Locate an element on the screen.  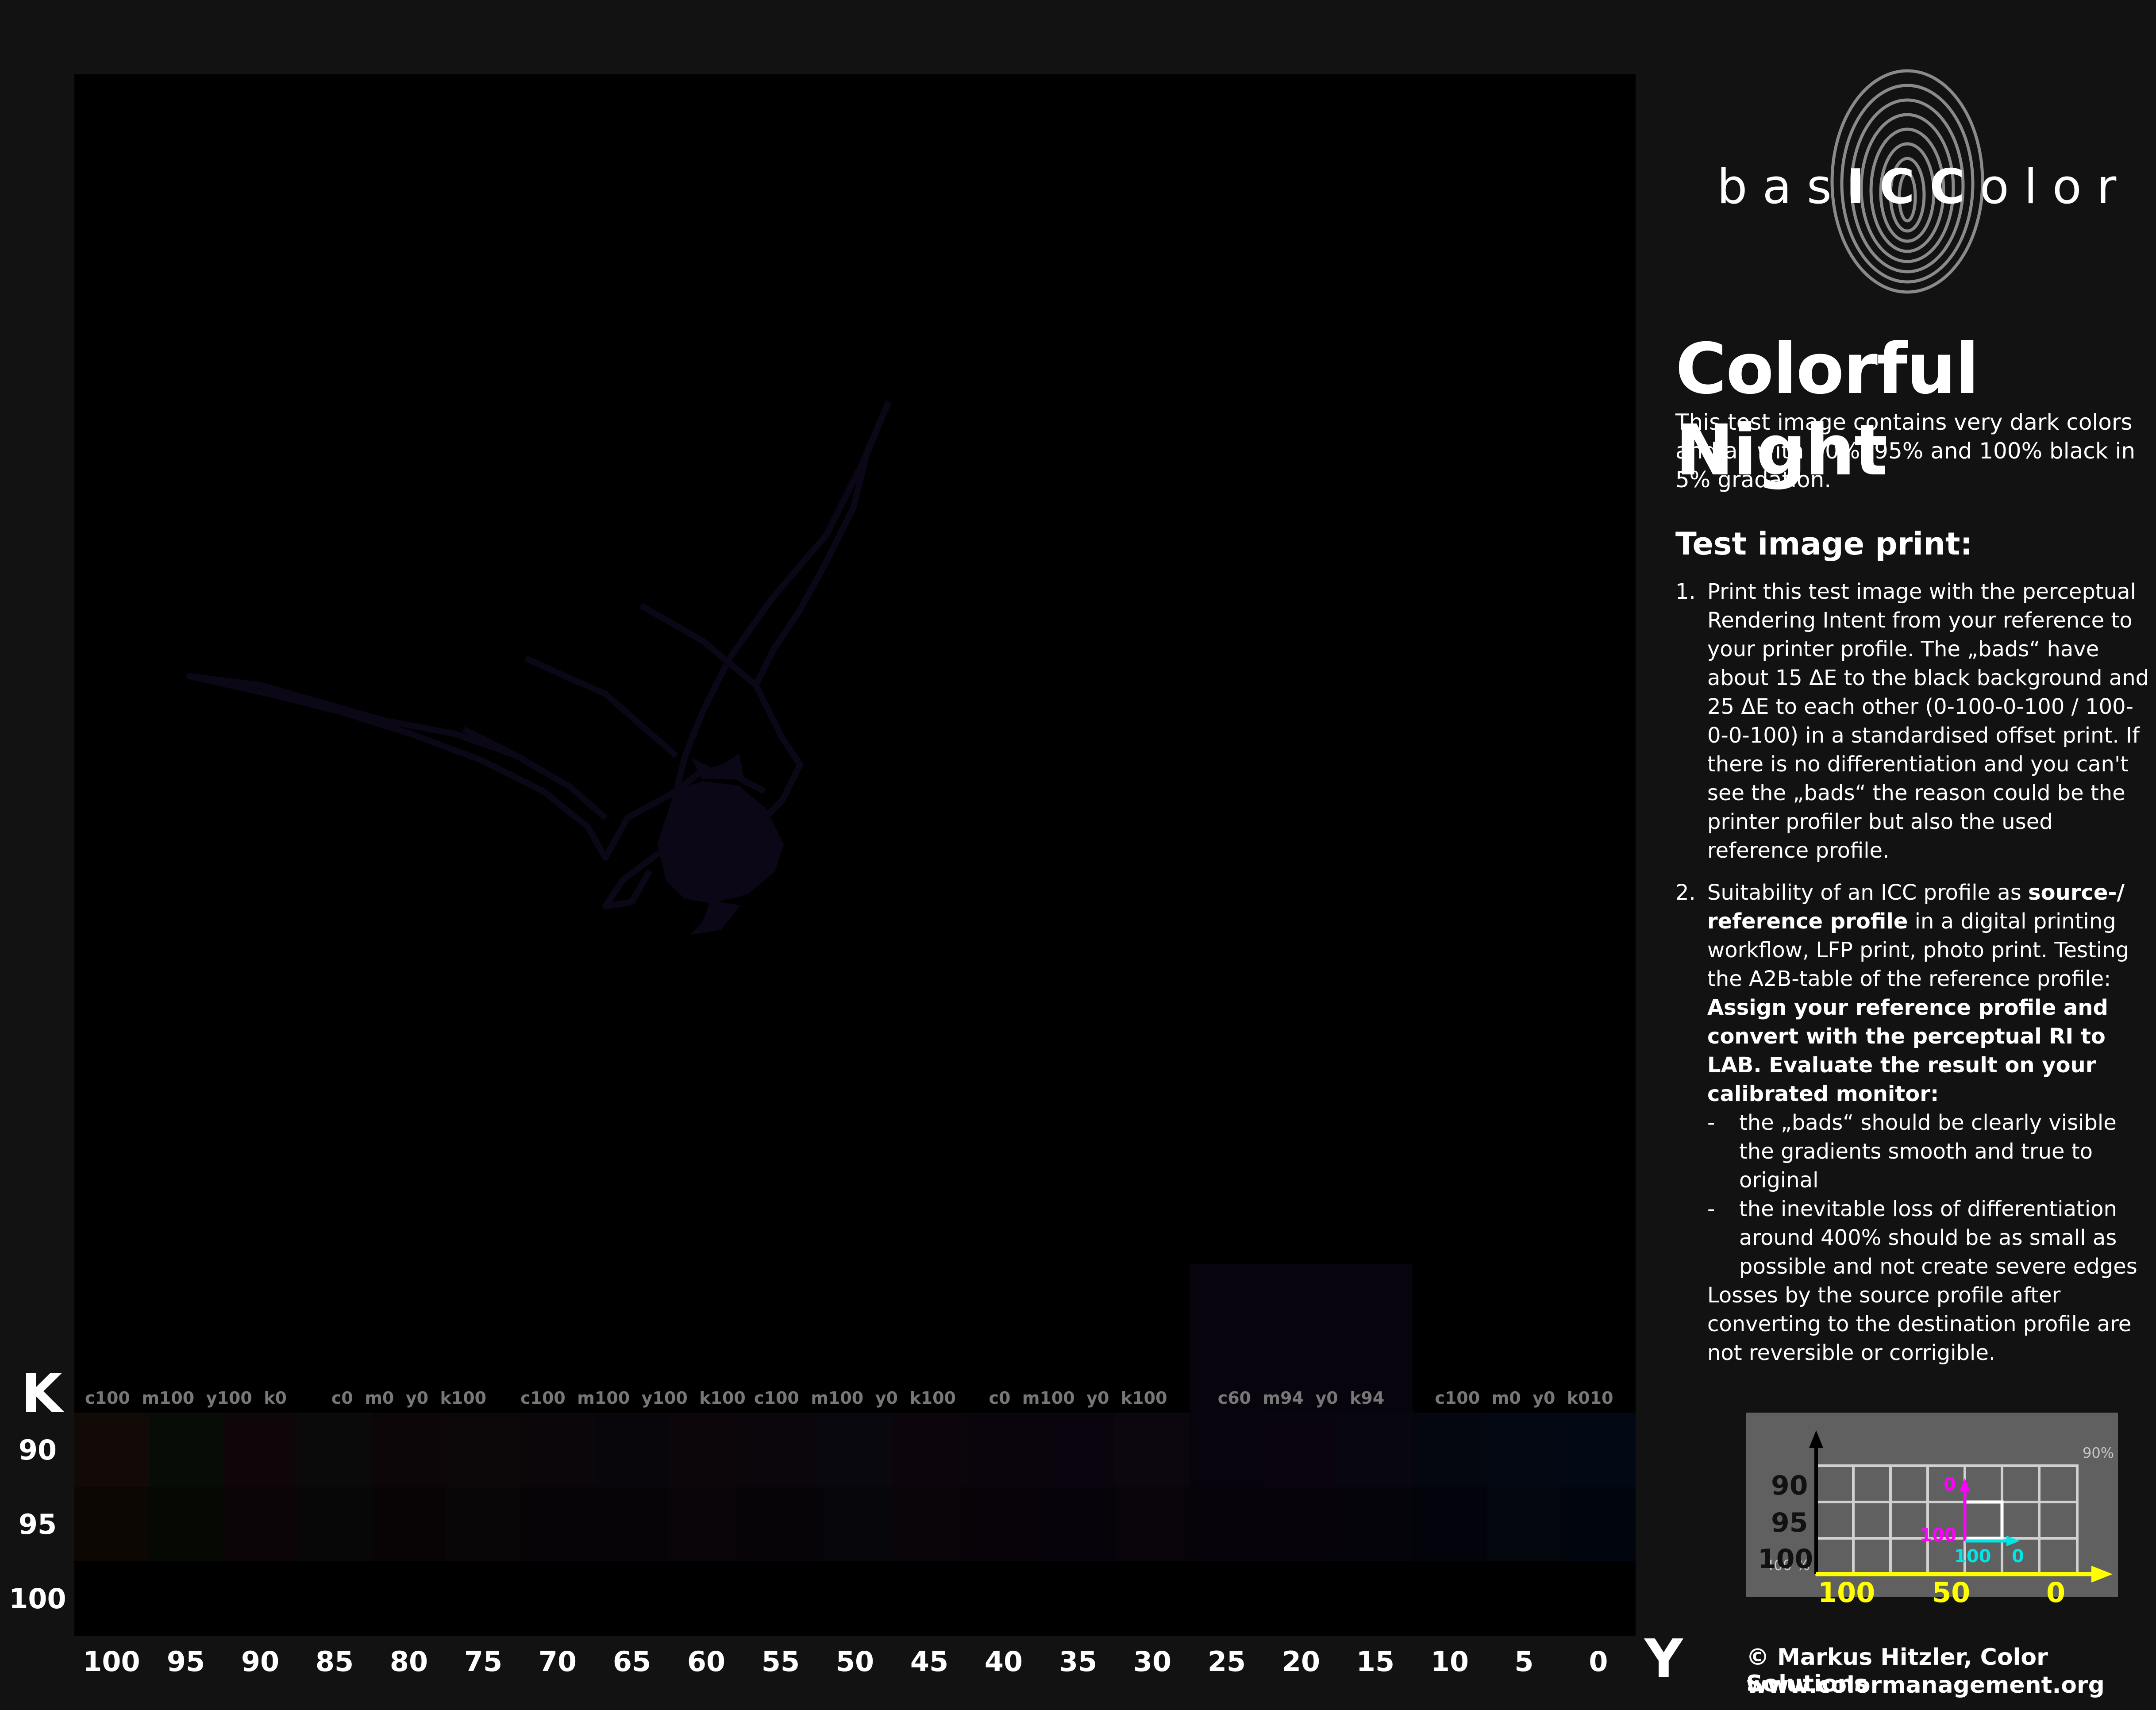
patch-label: c0 m0 y0 k100 is located at coordinates (409, 1398).